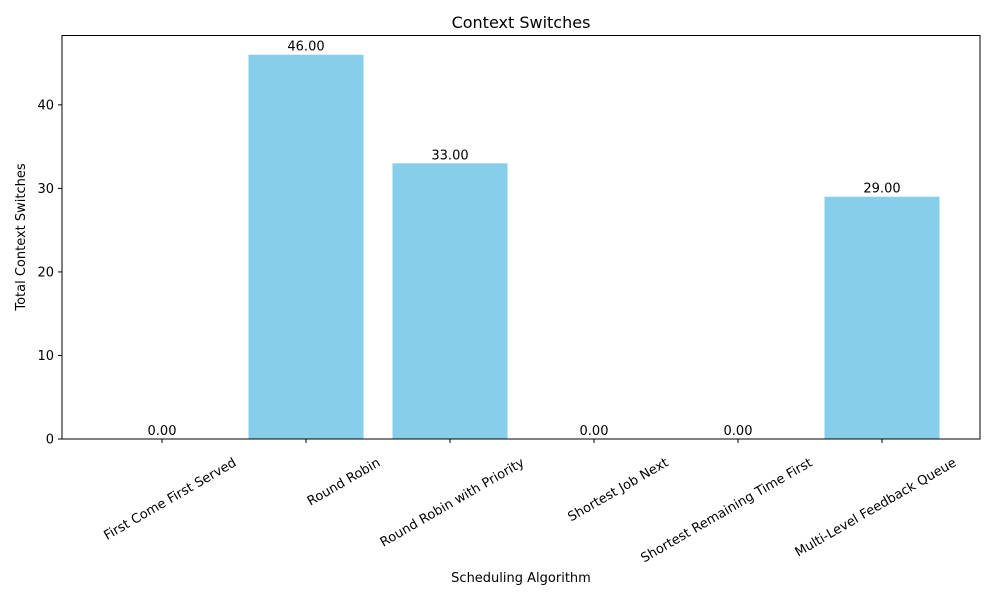 This screenshot has width=1000, height=604. Describe the element at coordinates (727, 510) in the screenshot. I see `x-tick-label: Shortest Remaining Time First` at that location.